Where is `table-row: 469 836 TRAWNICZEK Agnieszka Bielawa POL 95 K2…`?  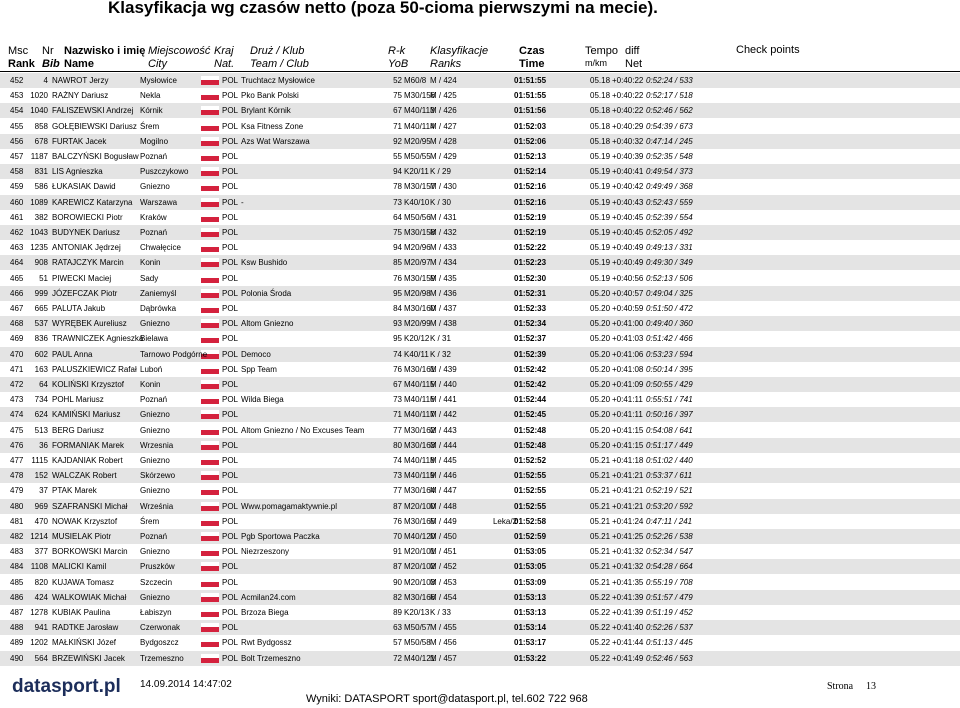
table-row: 469 836 TRAWNICZEK Agnieszka Bielawa POL 95 K2… is located at coordinates (480, 338).